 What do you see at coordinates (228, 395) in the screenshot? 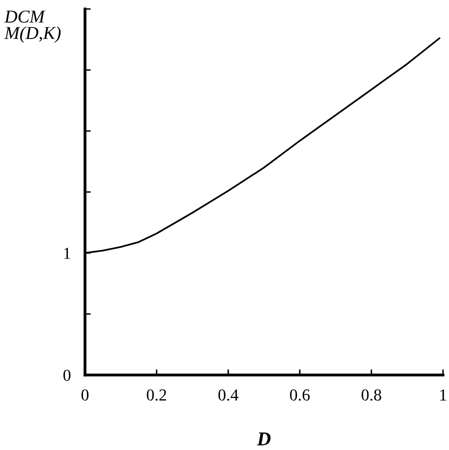
I see `x-tick-label: 0.4` at bounding box center [228, 395].